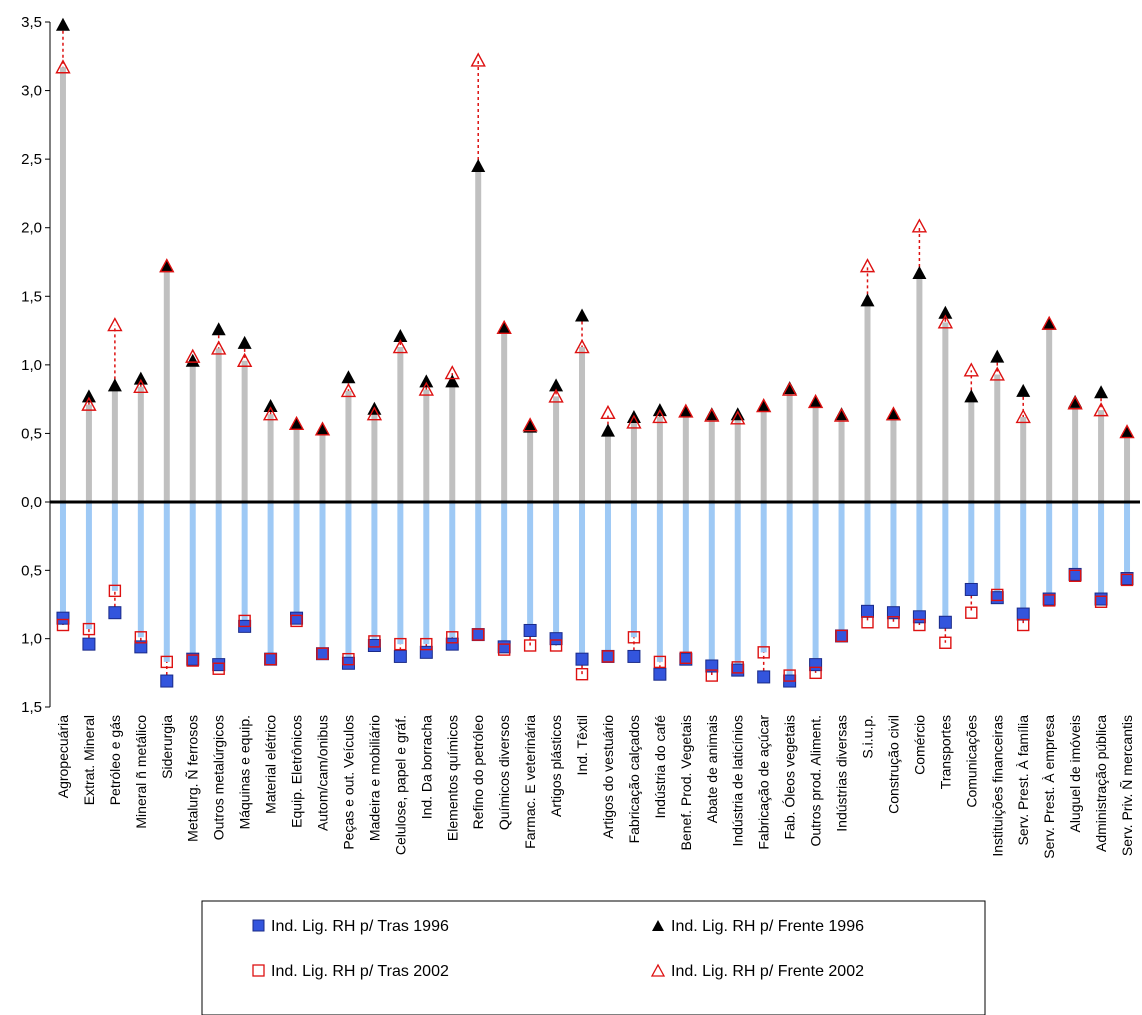  What do you see at coordinates (374, 778) in the screenshot?
I see `category-label: Madeira e mobiliário` at bounding box center [374, 778].